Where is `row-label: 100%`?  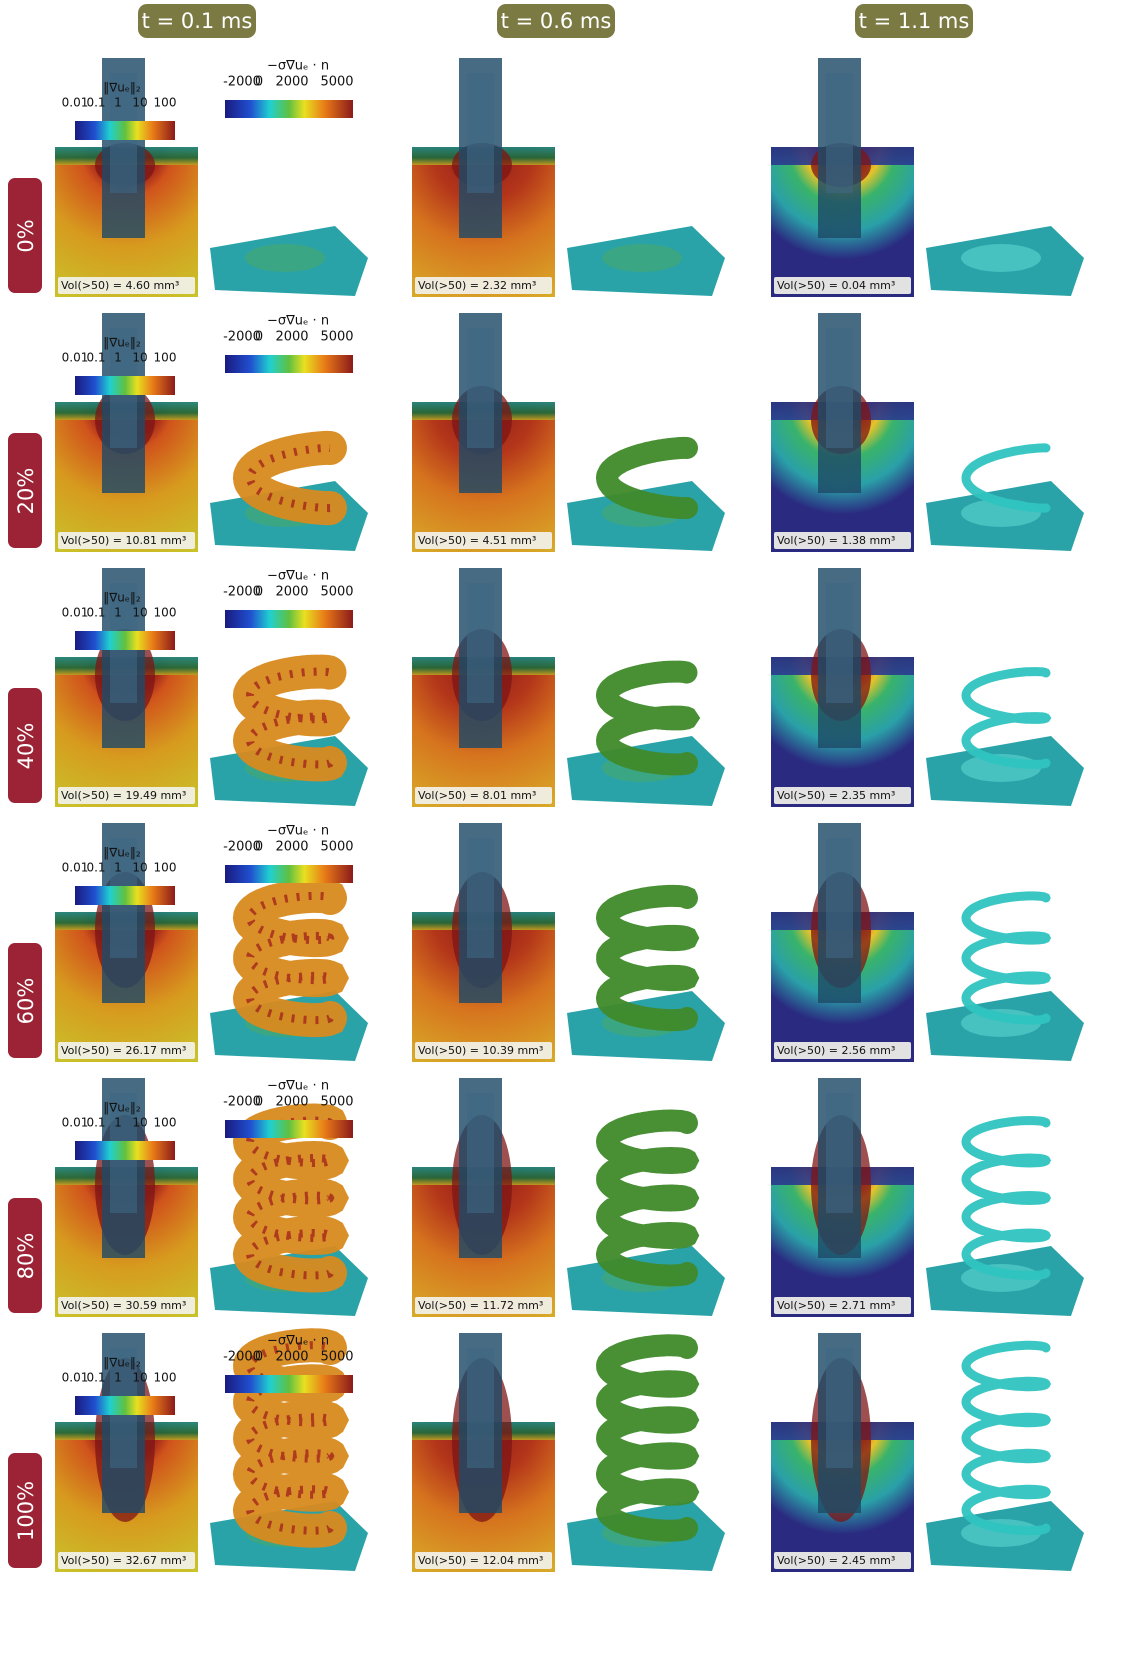
row-label: 100% is located at coordinates (26, 1511).